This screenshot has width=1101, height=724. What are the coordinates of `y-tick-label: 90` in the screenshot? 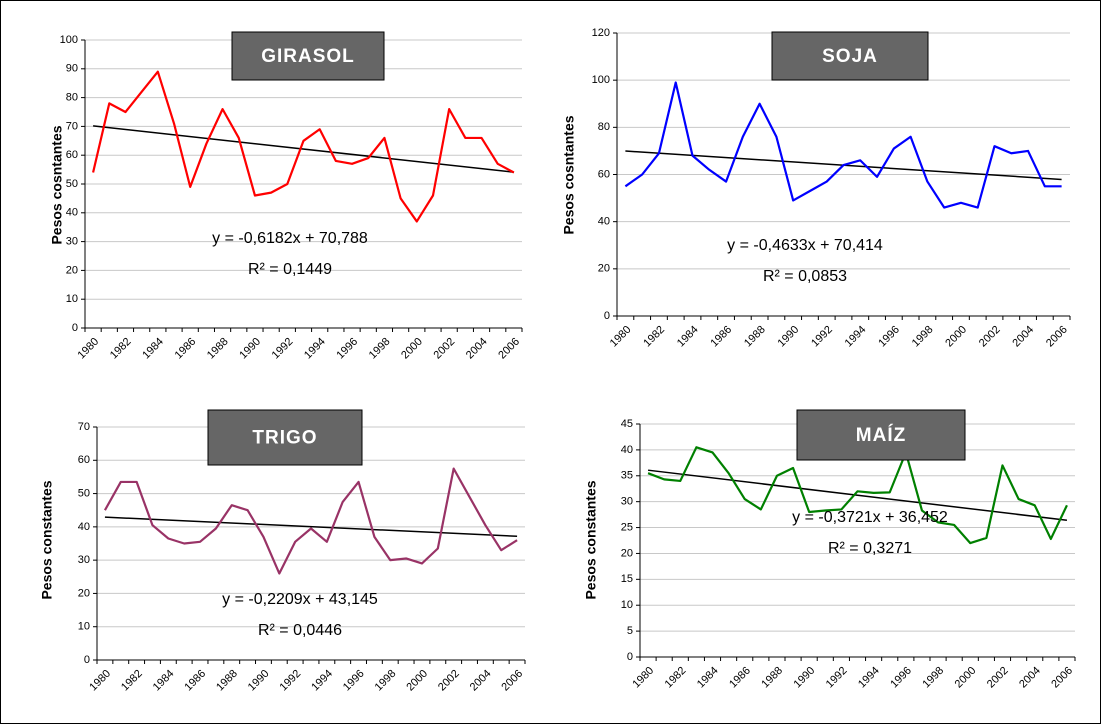 It's located at (72, 69).